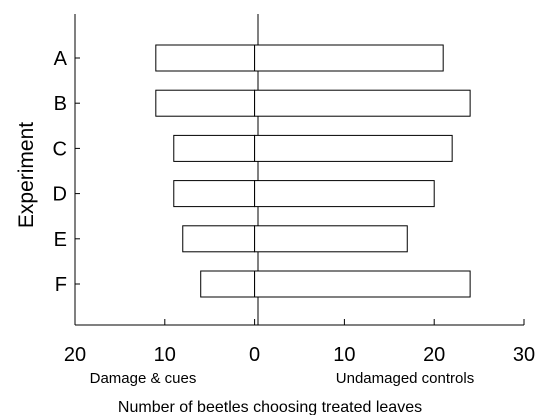 The height and width of the screenshot is (415, 539). I want to click on y-tick-label-e: E, so click(60, 240).